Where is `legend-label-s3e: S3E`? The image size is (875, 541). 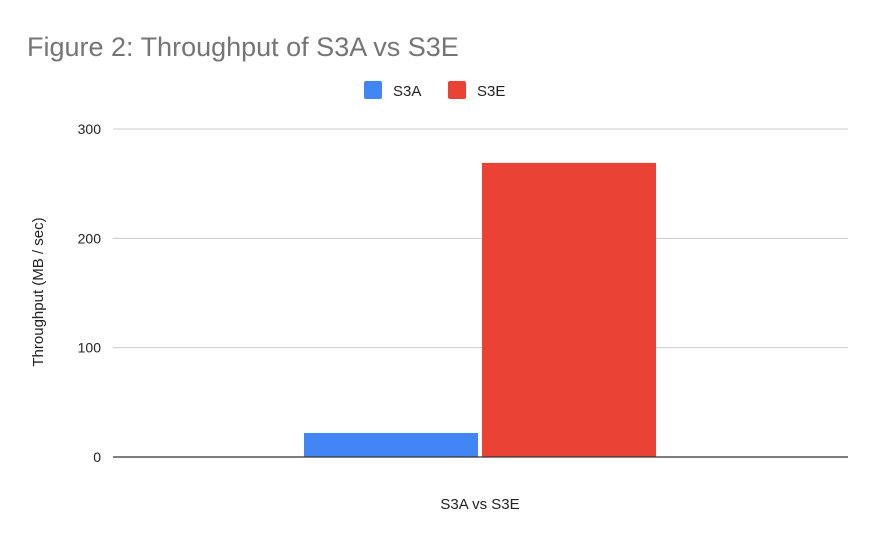 legend-label-s3e: S3E is located at coordinates (491, 91).